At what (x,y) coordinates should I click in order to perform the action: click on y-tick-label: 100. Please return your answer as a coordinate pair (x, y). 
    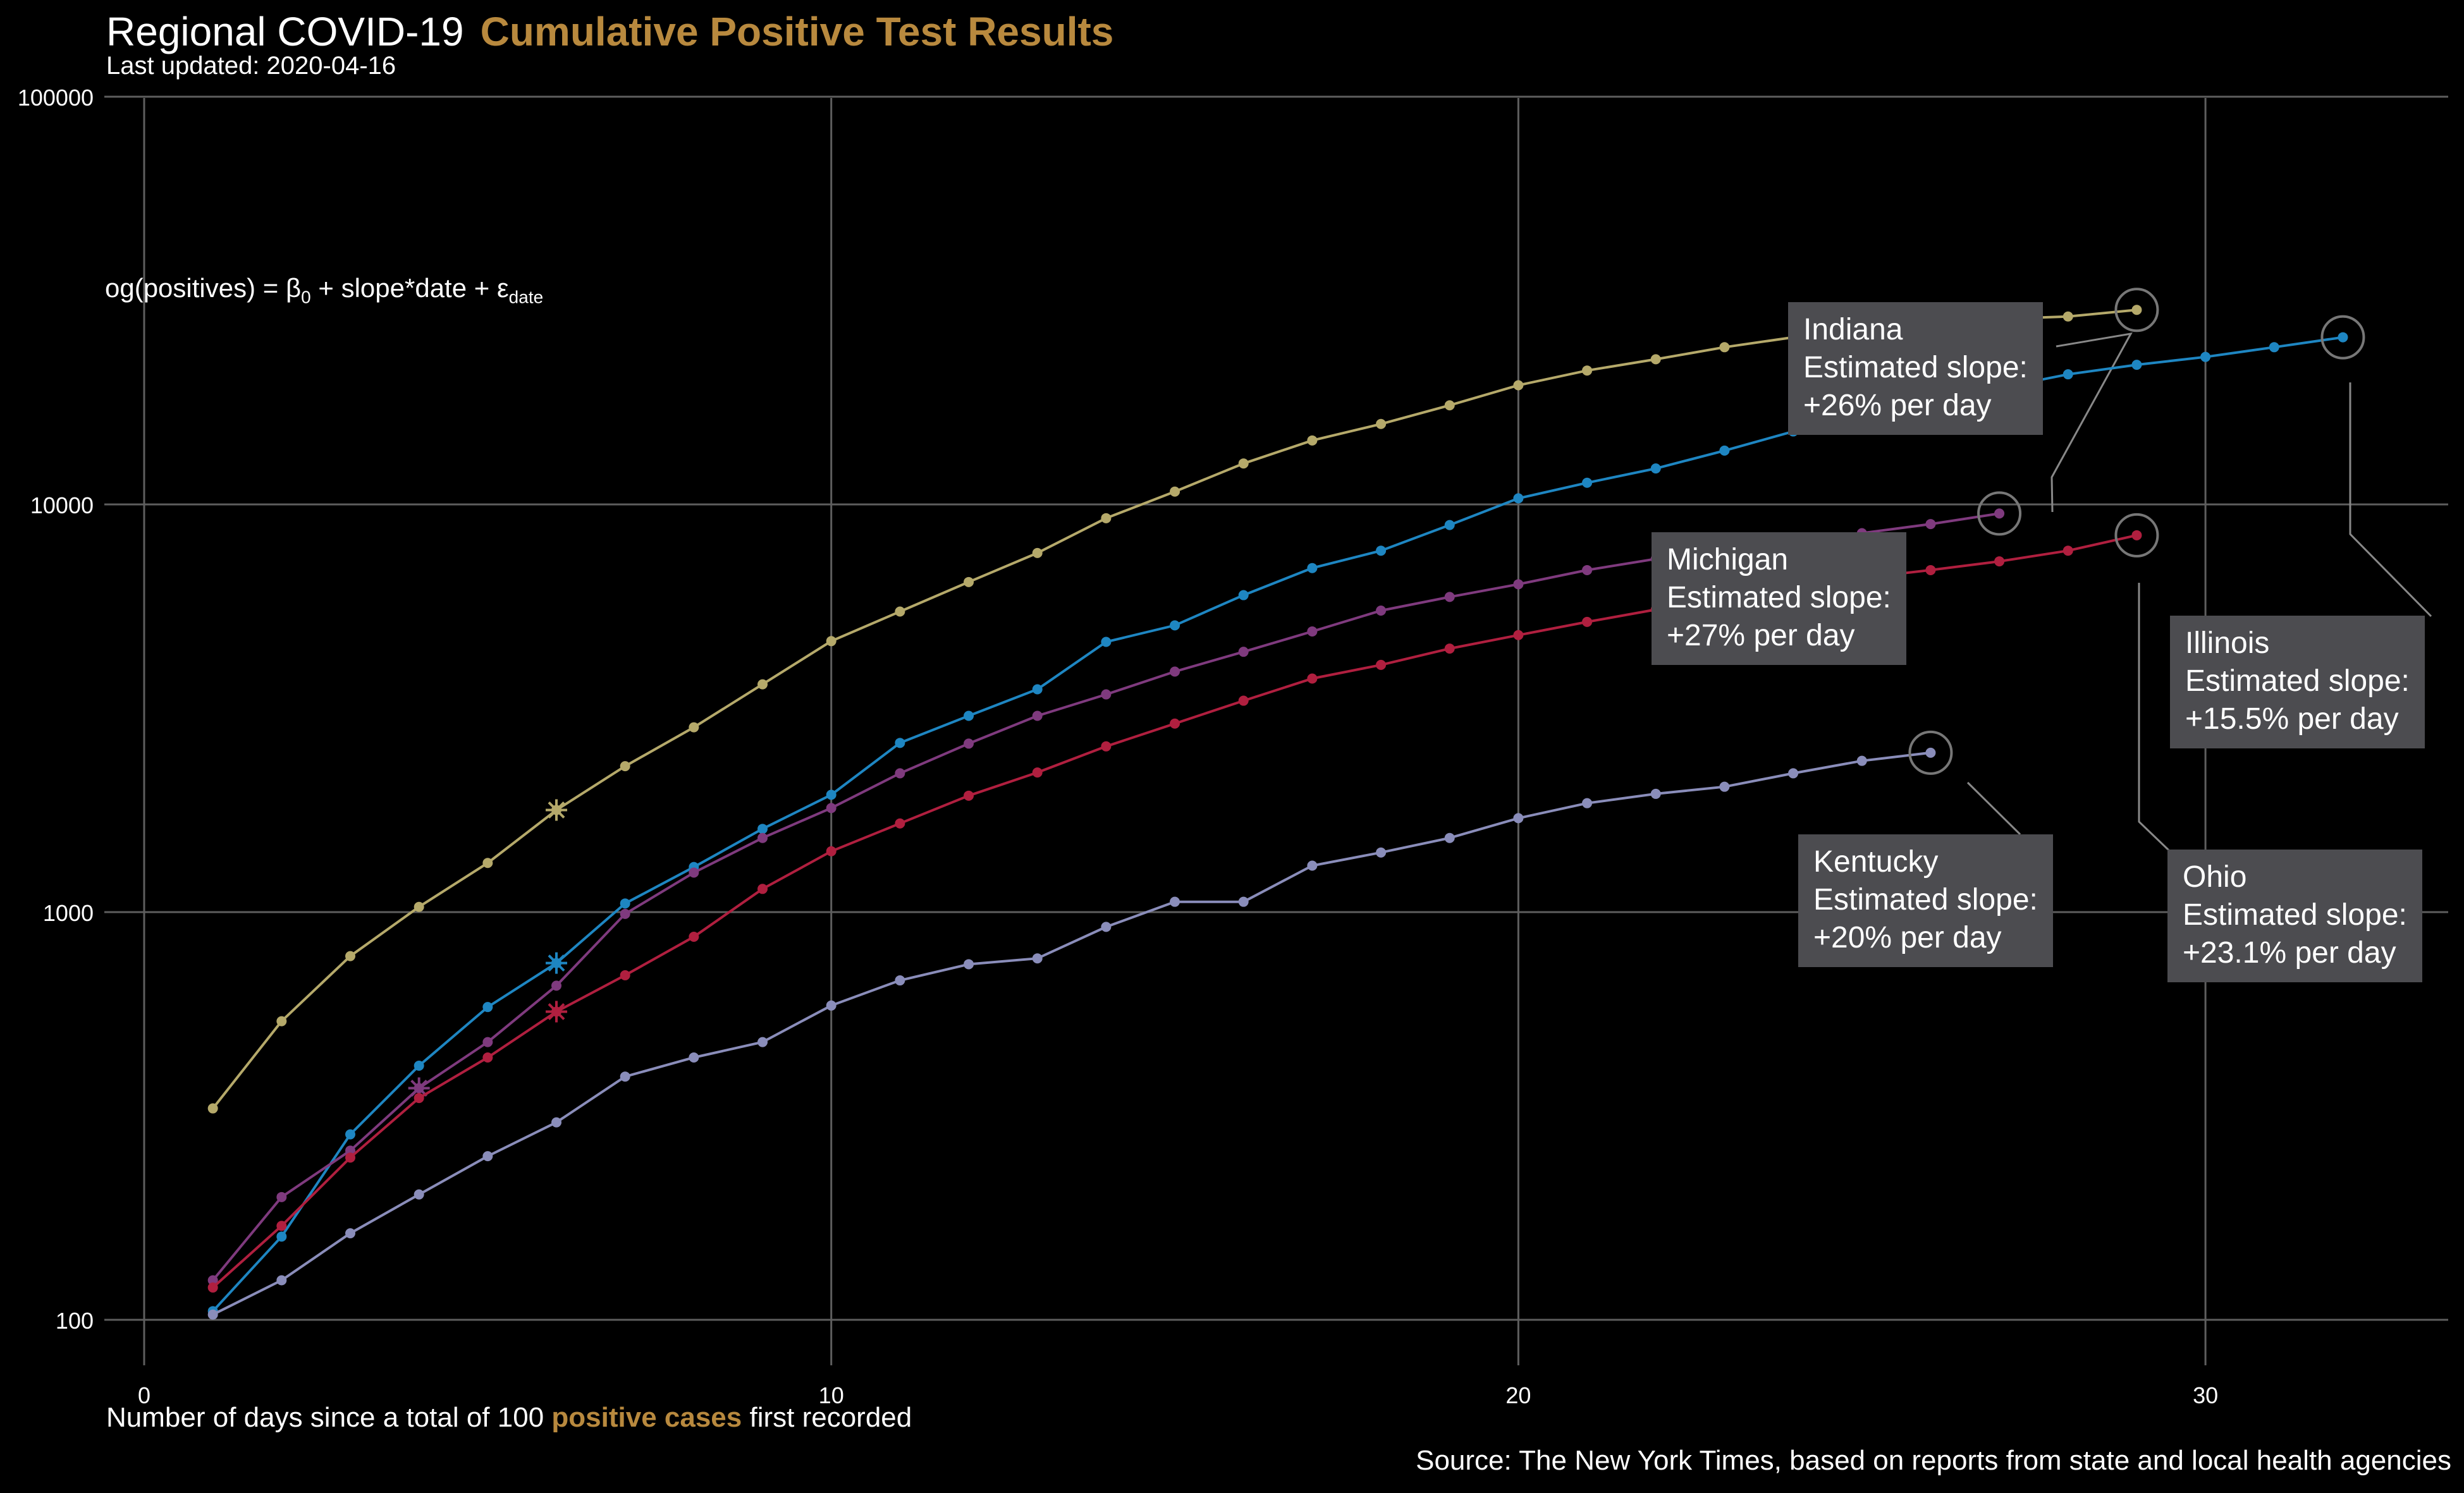
    Looking at the image, I should click on (75, 1321).